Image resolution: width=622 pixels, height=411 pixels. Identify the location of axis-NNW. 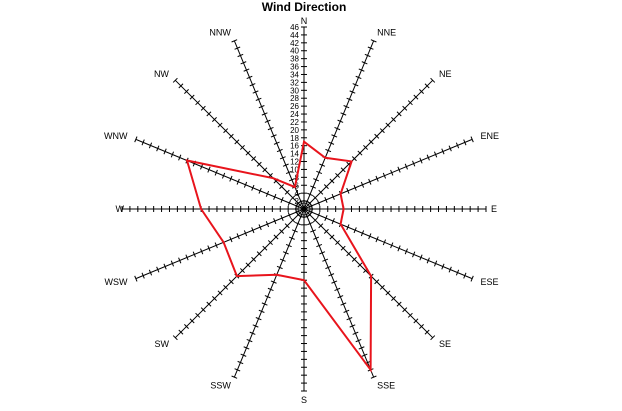
(269, 125).